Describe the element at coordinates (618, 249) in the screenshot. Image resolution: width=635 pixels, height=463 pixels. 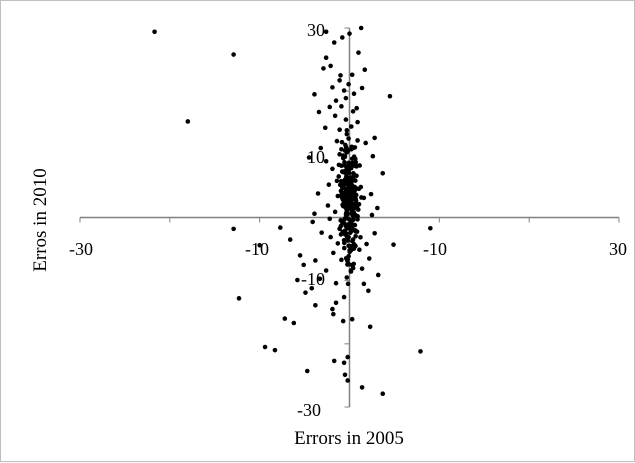
I see `x-tick-label: 30` at that location.